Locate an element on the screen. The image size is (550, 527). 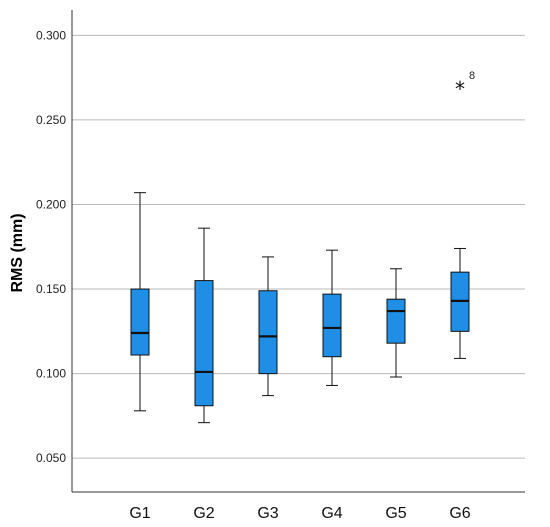
box-g4 is located at coordinates (332, 317).